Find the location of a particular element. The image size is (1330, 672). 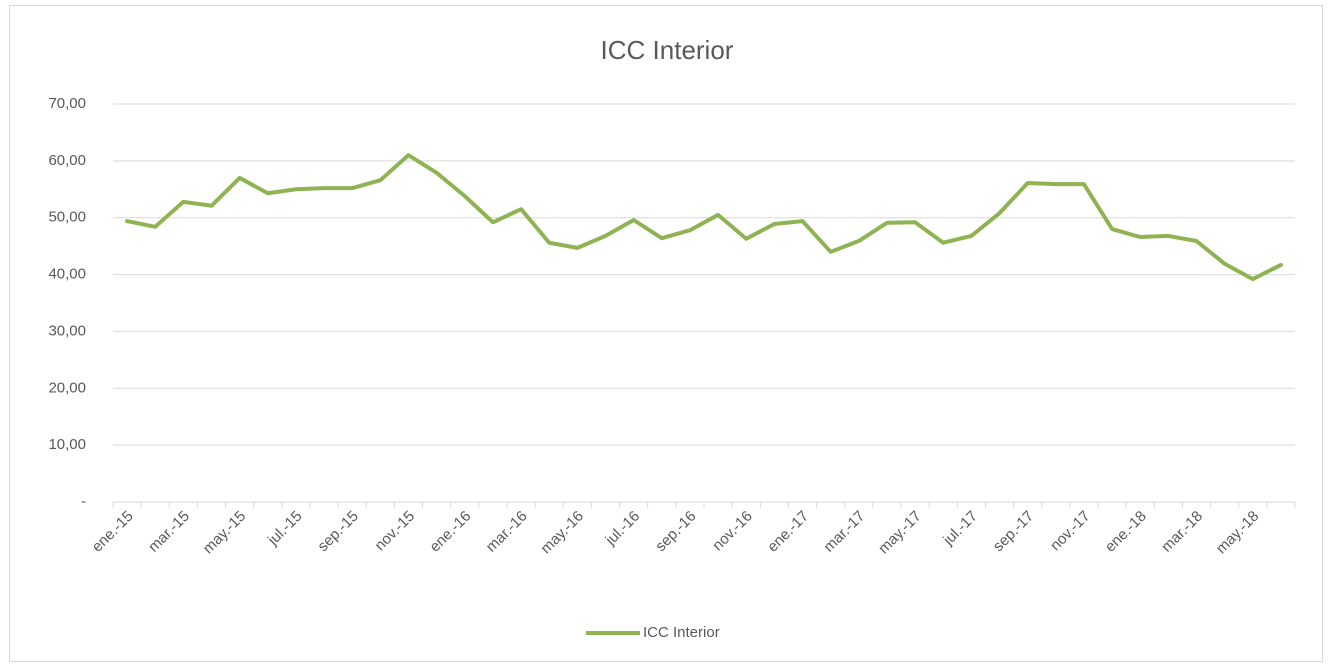

chart-title: ICC Interior is located at coordinates (667, 50).